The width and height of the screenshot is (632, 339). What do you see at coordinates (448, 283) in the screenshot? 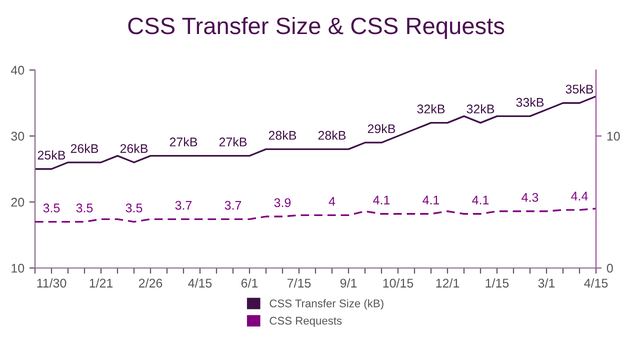
I see `x-tick-label: 12/1` at bounding box center [448, 283].